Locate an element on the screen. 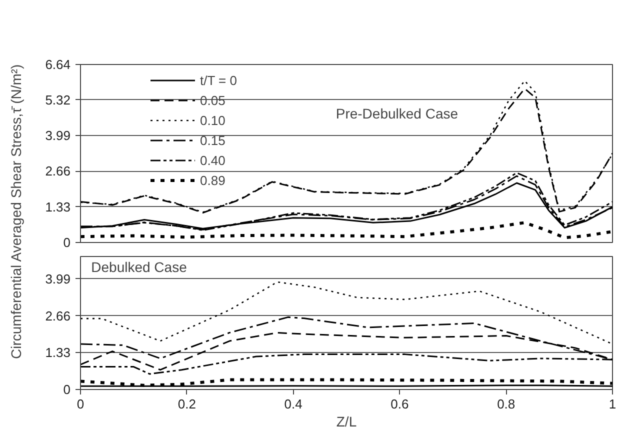  x-tick-label: 0.8 is located at coordinates (506, 404).